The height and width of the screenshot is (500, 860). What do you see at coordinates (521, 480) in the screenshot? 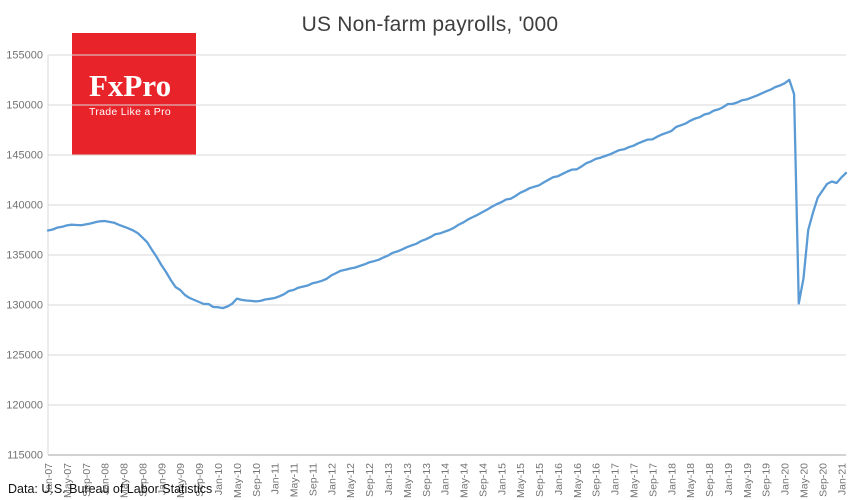
I see `svg-text: May-15` at bounding box center [521, 480].